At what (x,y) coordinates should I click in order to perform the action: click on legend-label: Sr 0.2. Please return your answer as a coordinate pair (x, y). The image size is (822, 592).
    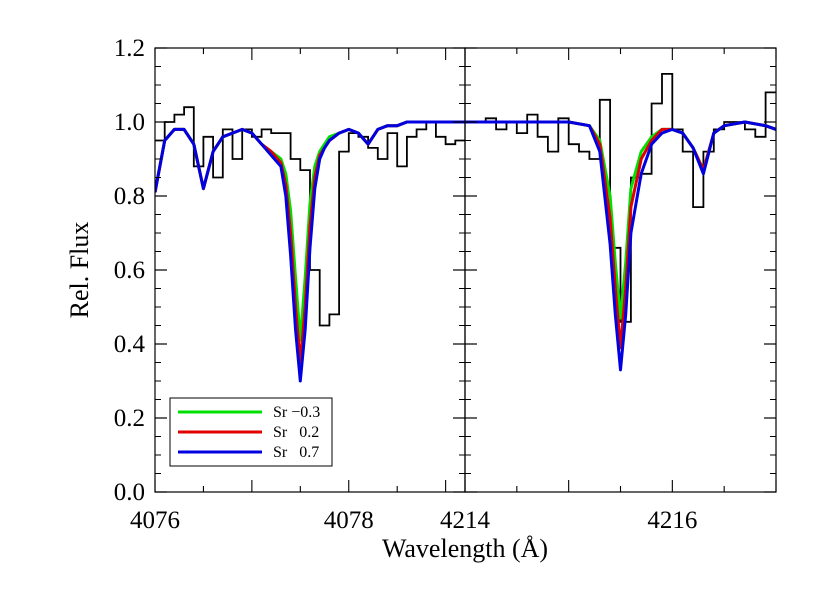
    Looking at the image, I should click on (296, 432).